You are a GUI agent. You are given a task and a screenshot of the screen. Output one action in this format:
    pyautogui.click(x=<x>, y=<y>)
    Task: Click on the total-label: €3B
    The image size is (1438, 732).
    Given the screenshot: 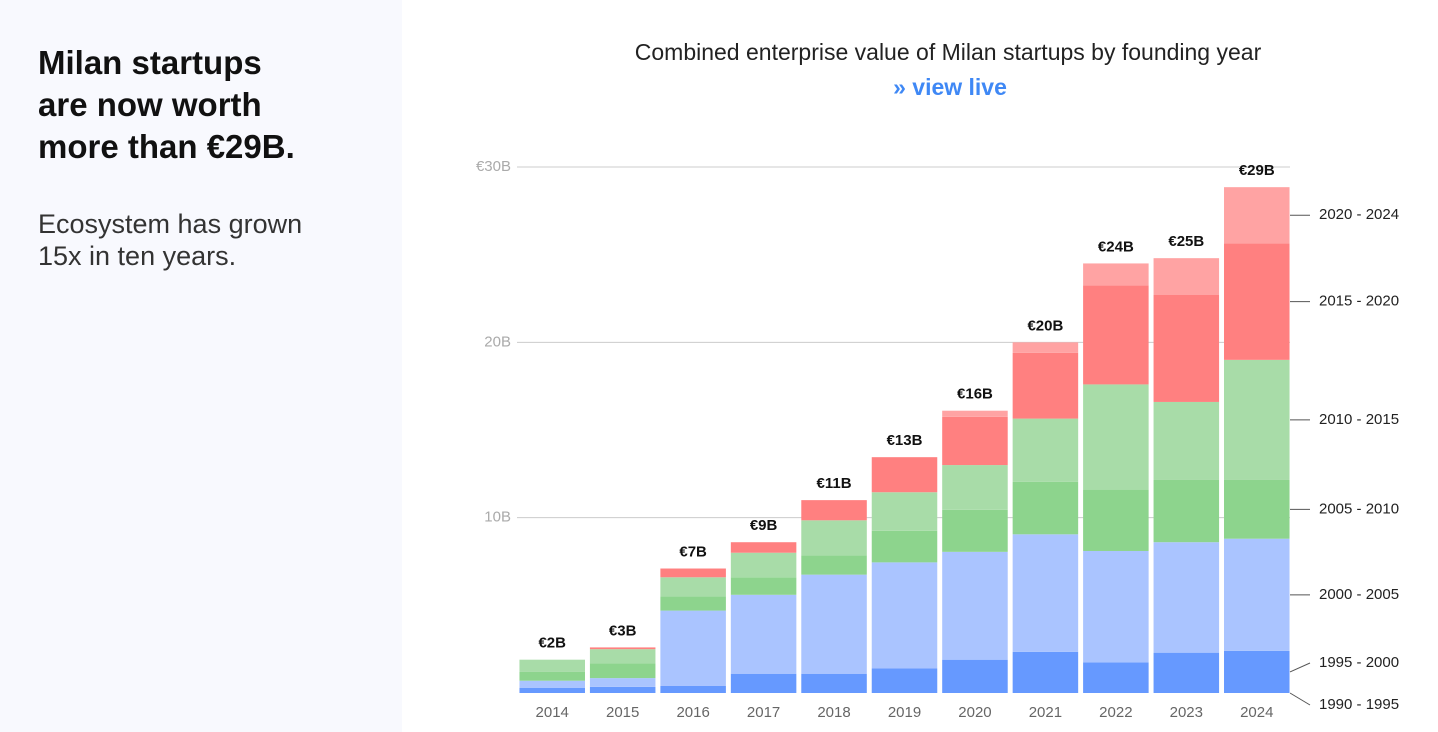 What is the action you would take?
    pyautogui.click(x=623, y=630)
    